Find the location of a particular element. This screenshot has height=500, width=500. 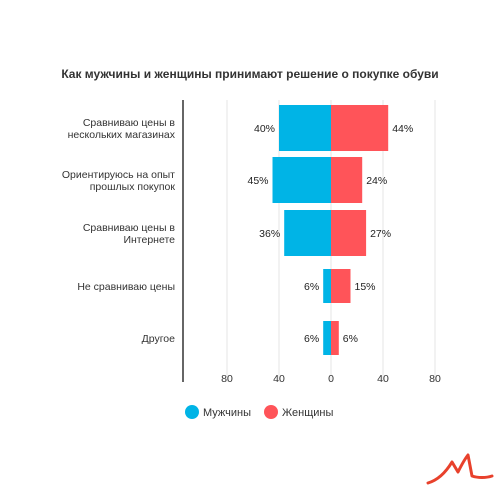

data-label: 45% is located at coordinates (257, 181).